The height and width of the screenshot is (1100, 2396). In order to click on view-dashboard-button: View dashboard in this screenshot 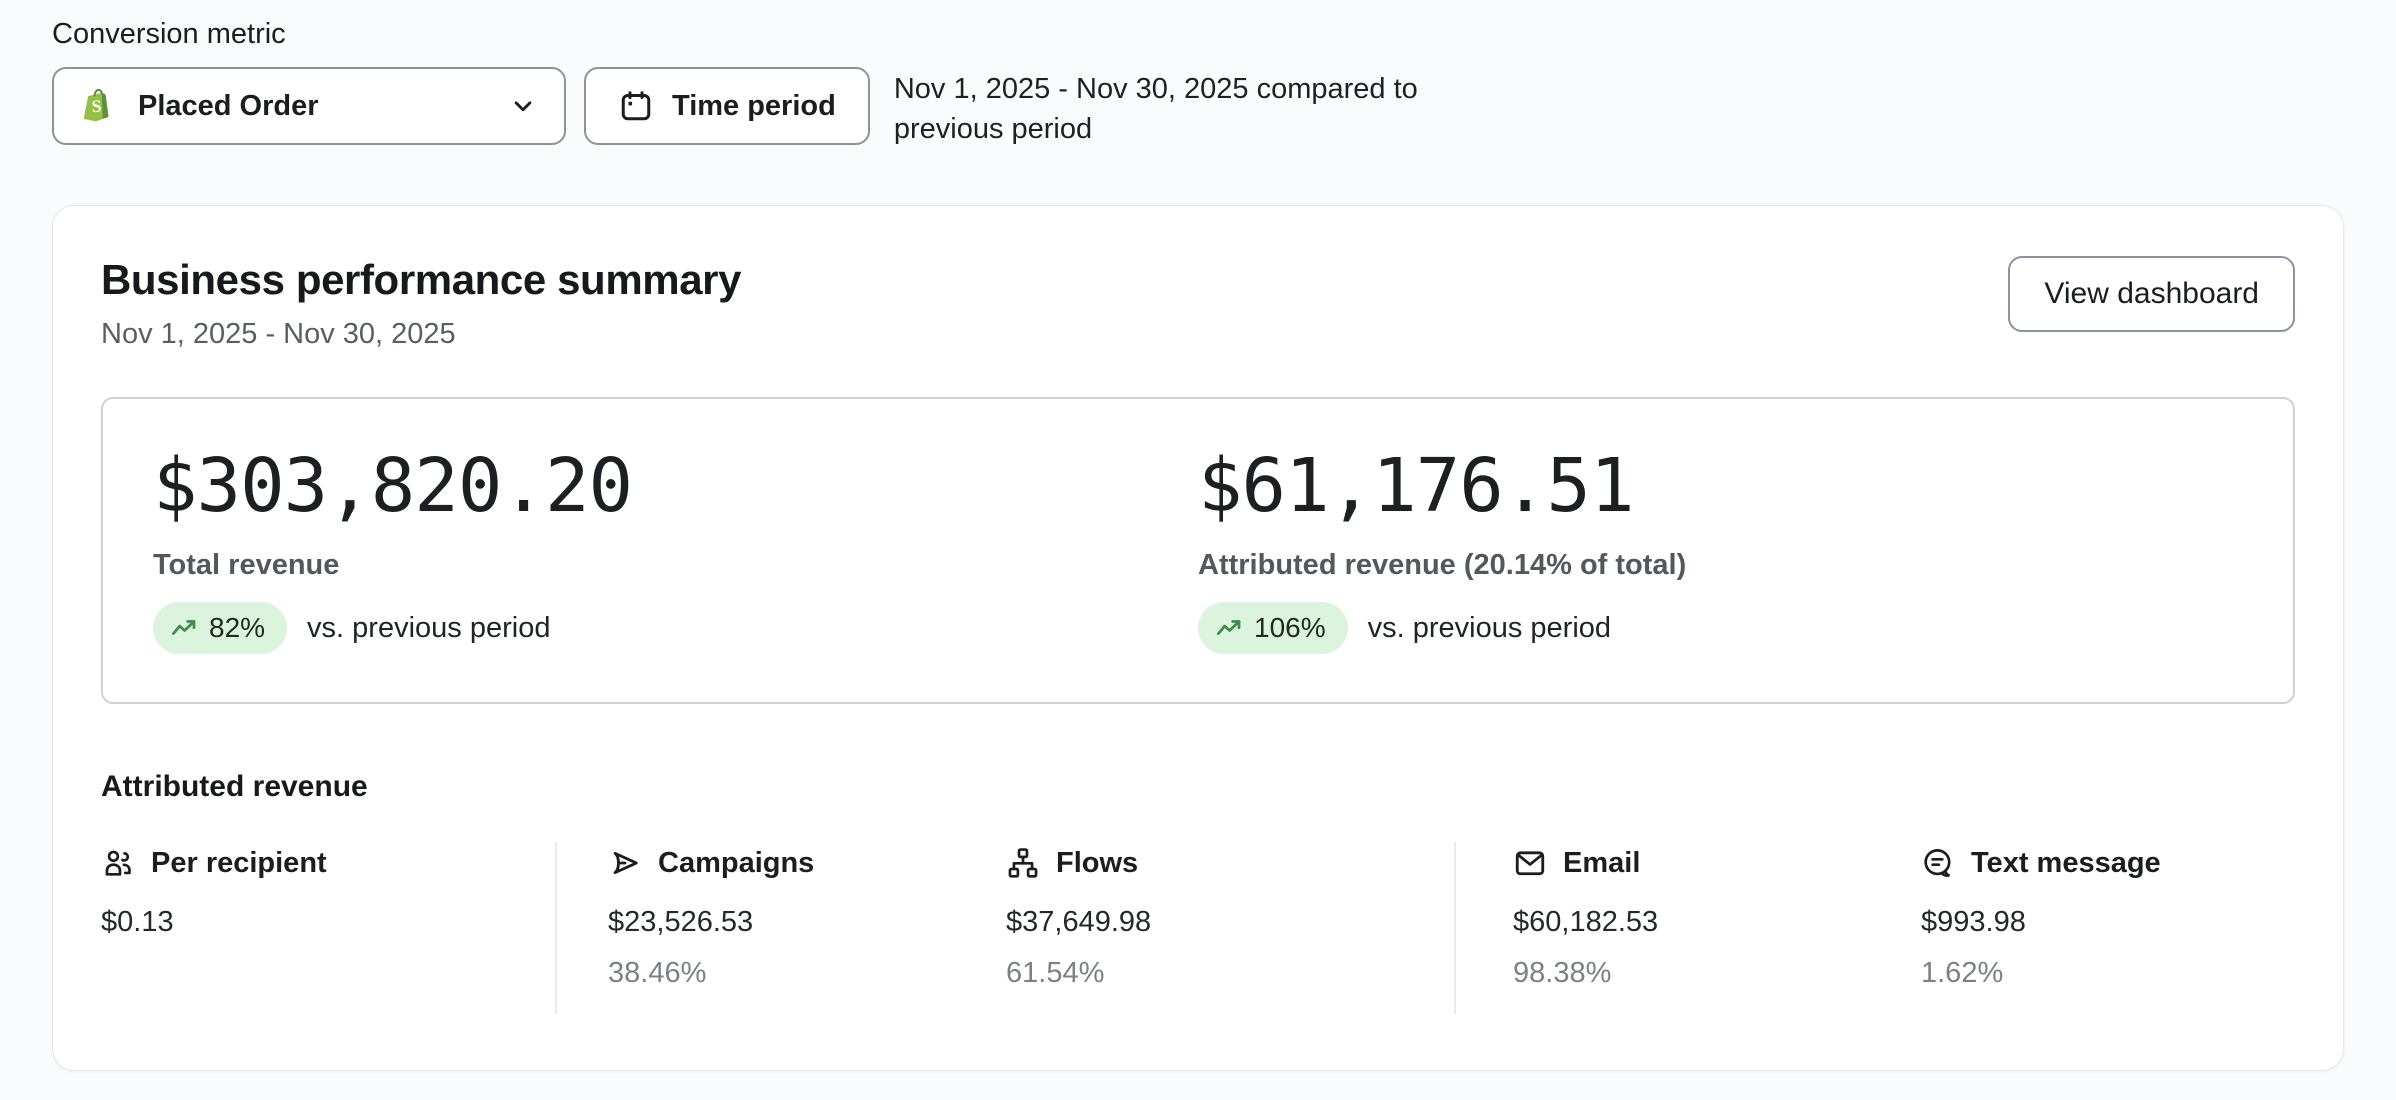, I will do `click(2151, 294)`.